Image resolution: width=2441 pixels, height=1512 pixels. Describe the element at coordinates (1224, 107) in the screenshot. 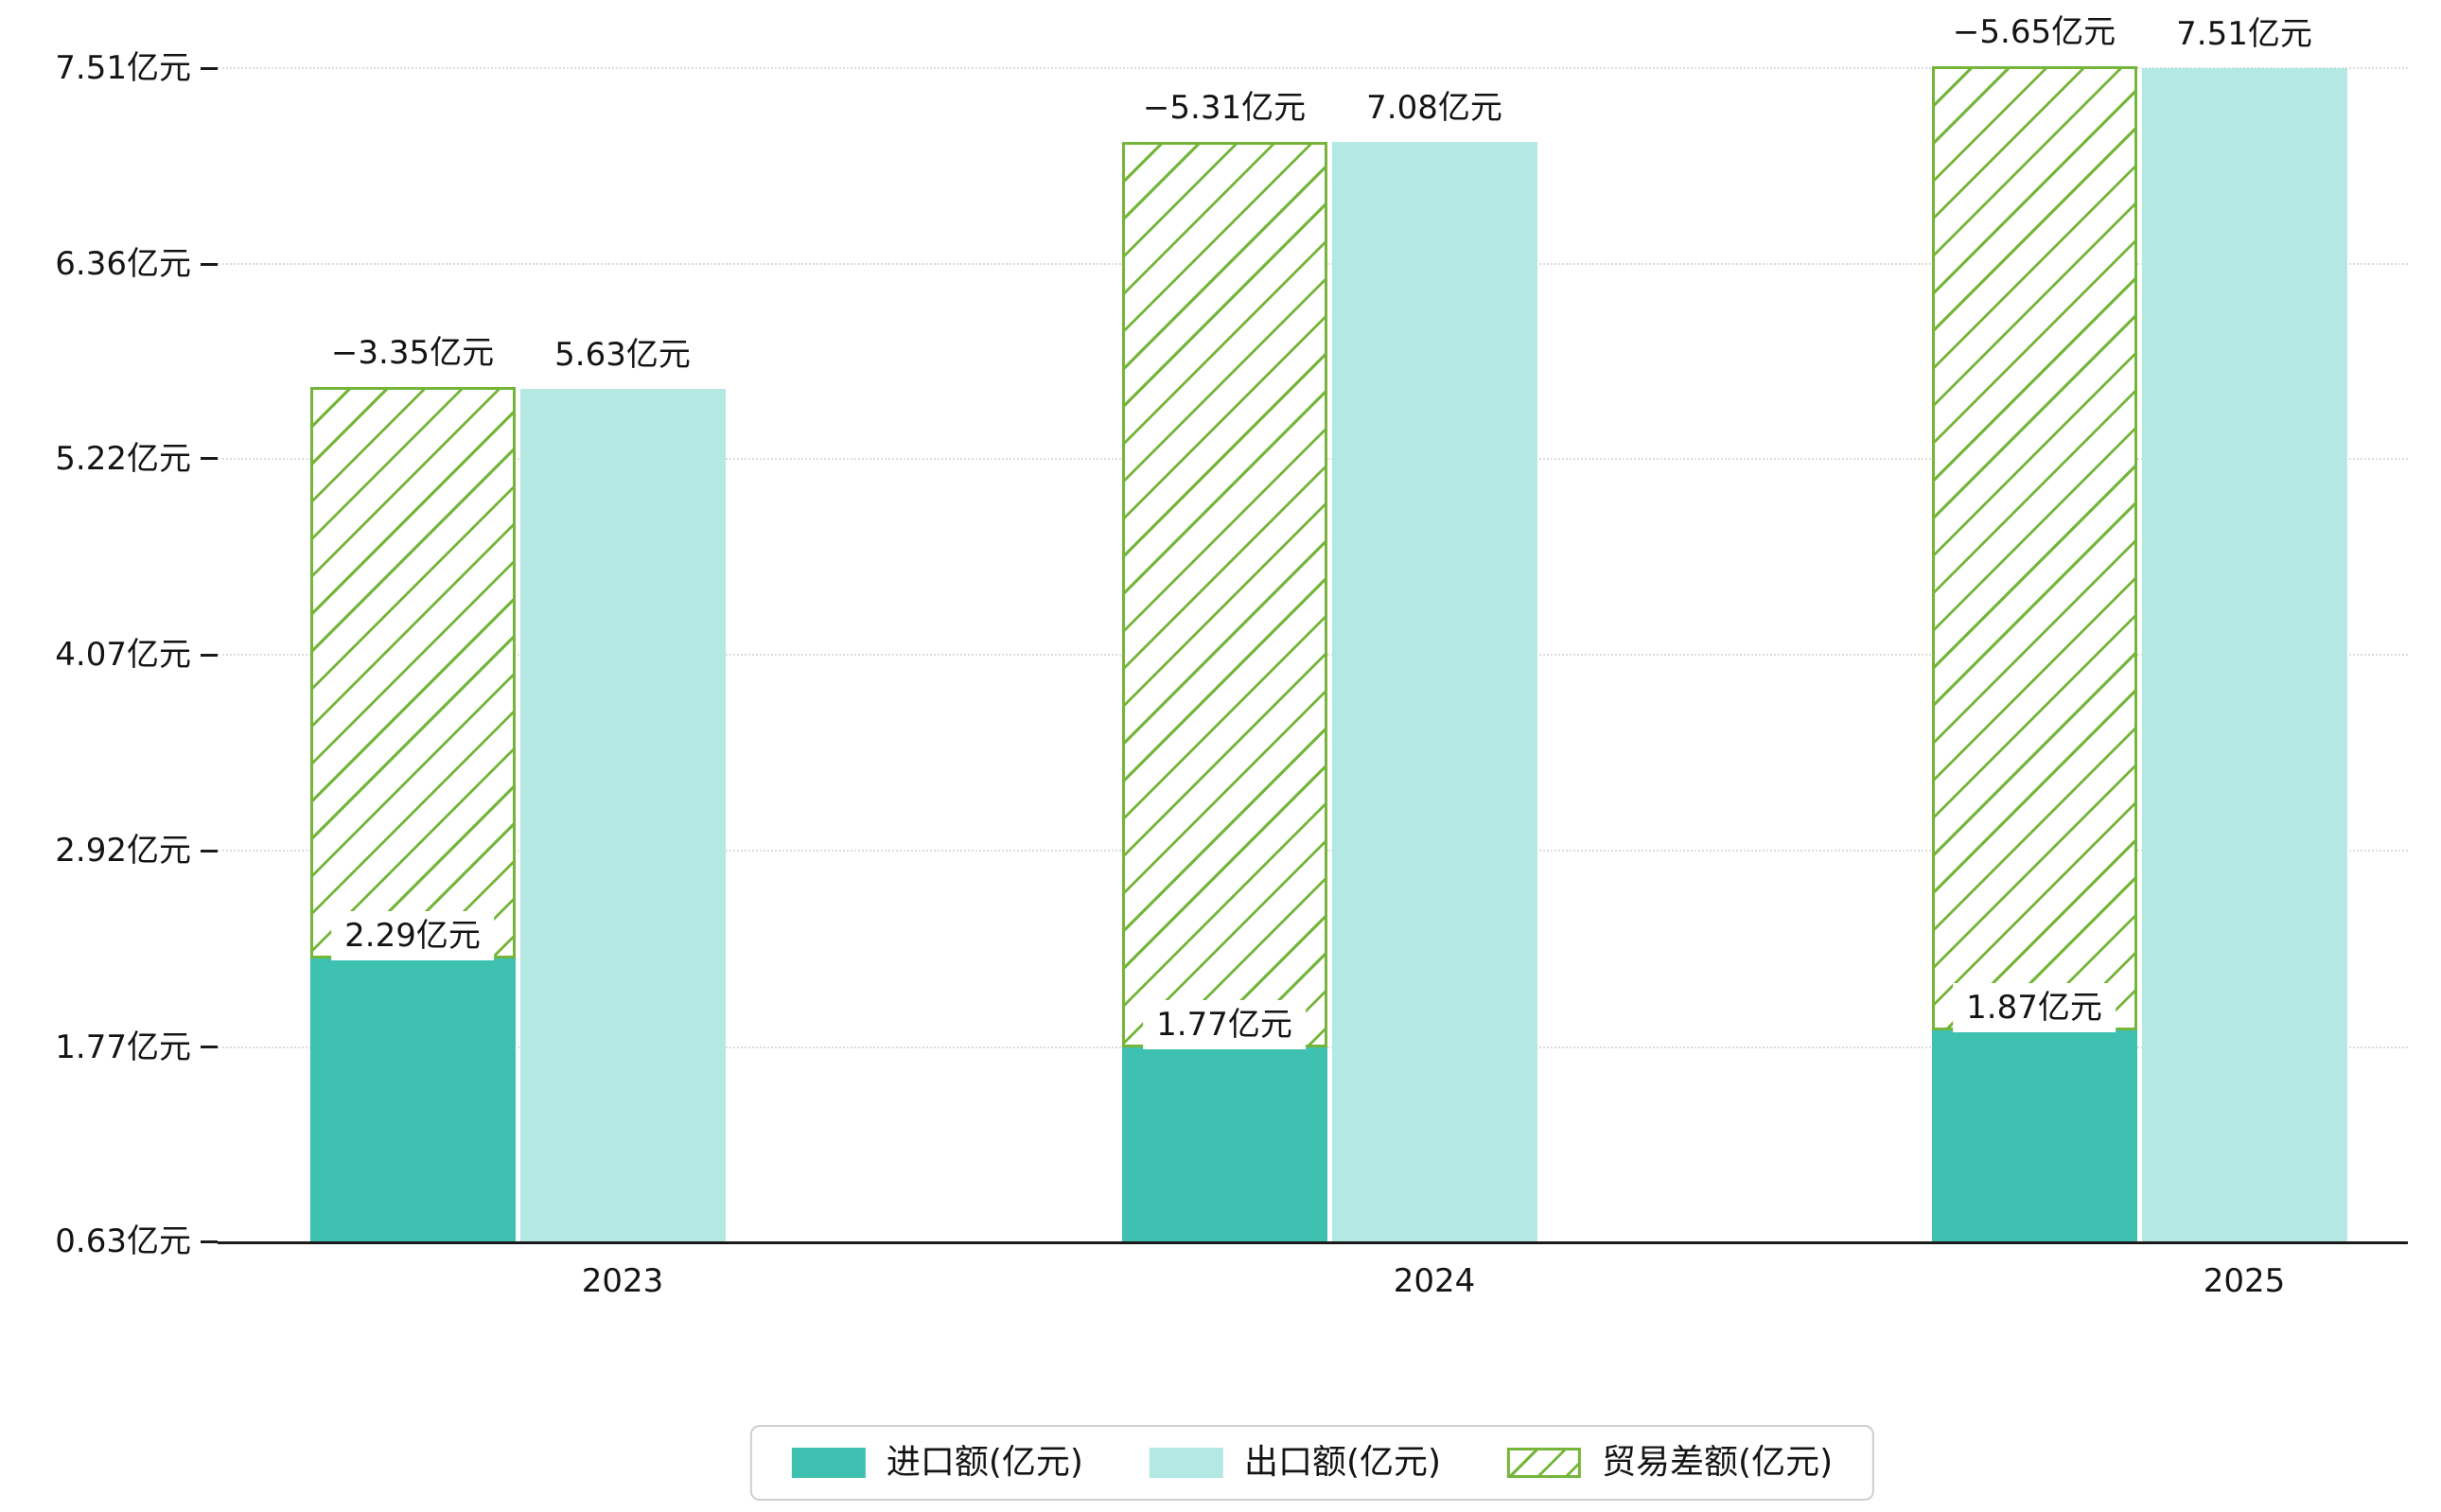

I see `trade-balance-value-label: −5.31亿元` at that location.